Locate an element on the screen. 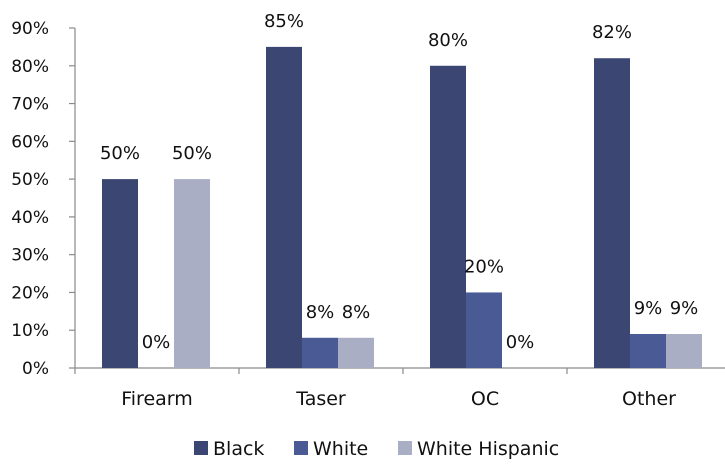  legend-label: White is located at coordinates (340, 449).